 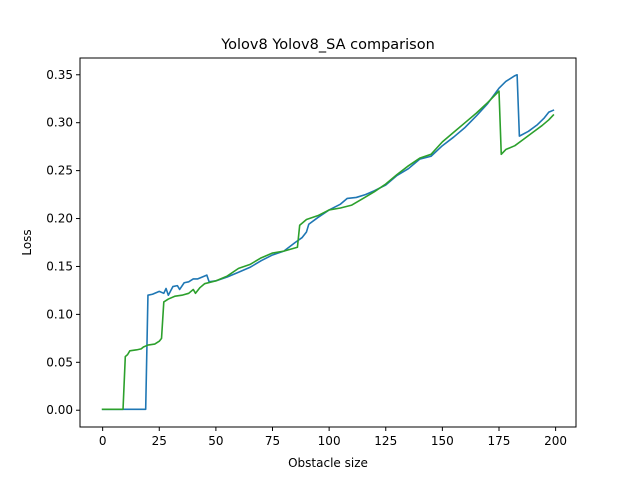 I want to click on y-axis-label: Loss, so click(x=27, y=242).